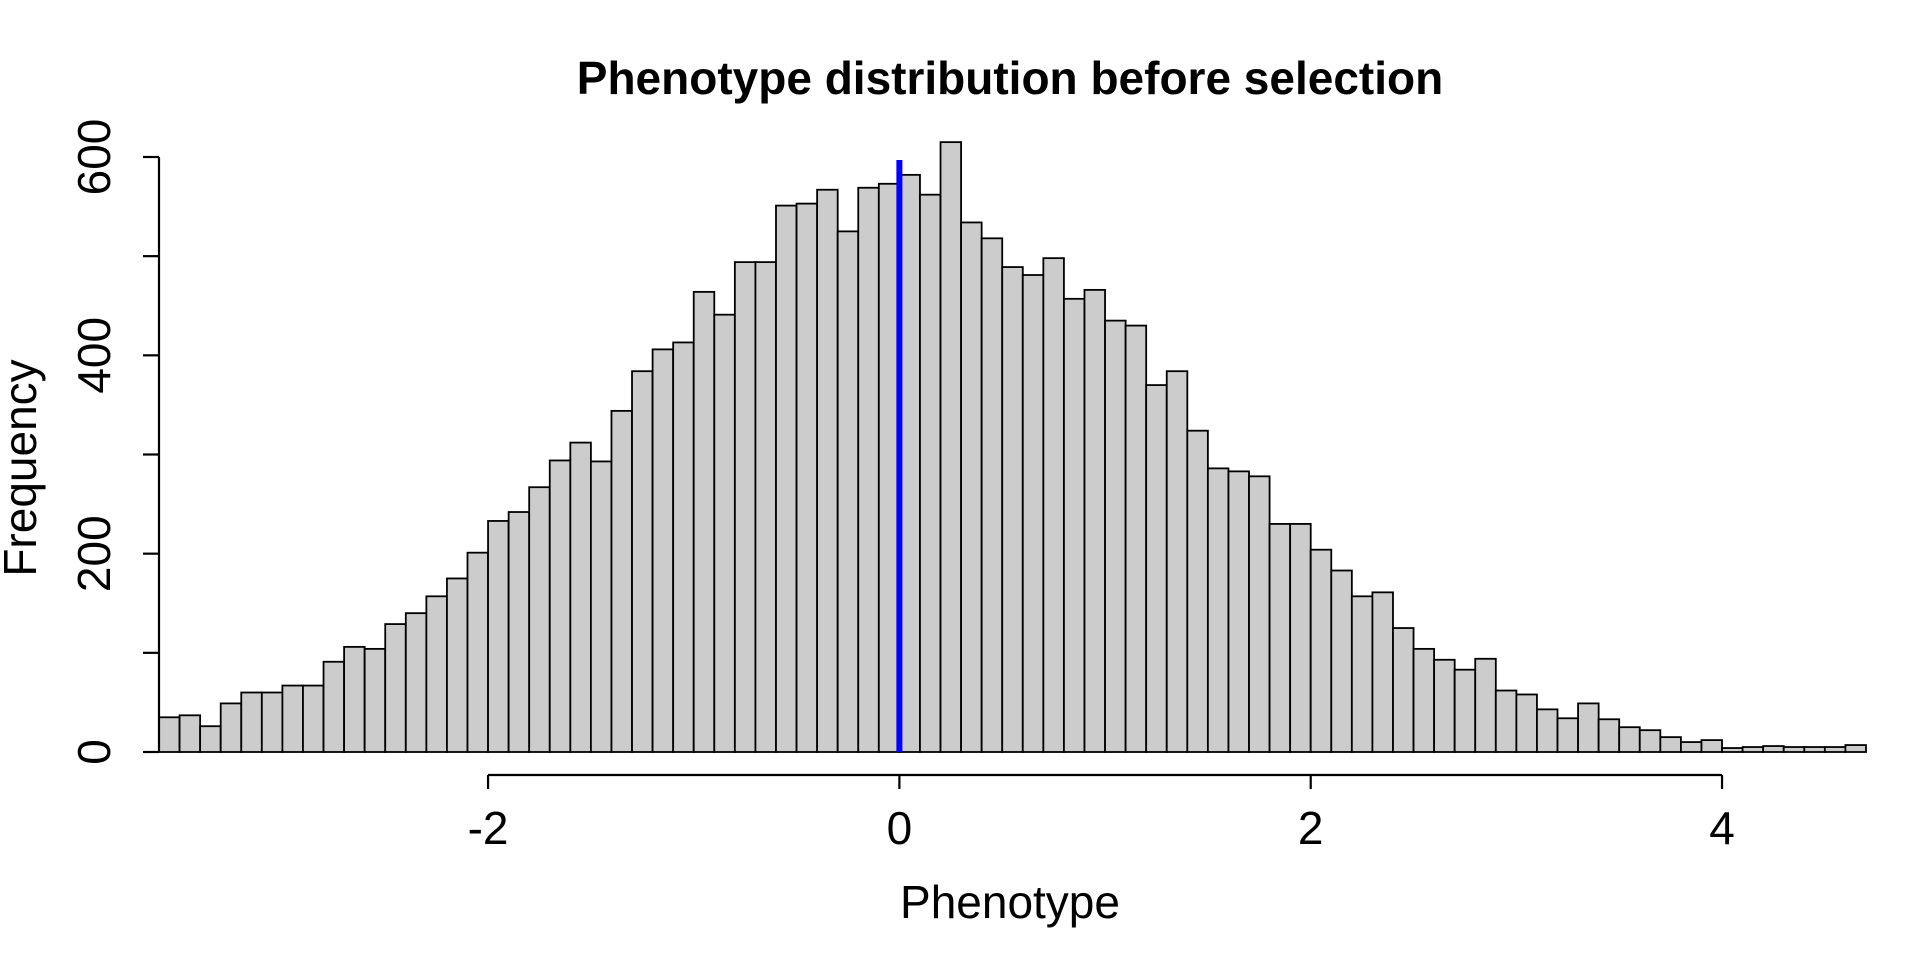  I want to click on x-tick-label: 2, so click(1311, 828).